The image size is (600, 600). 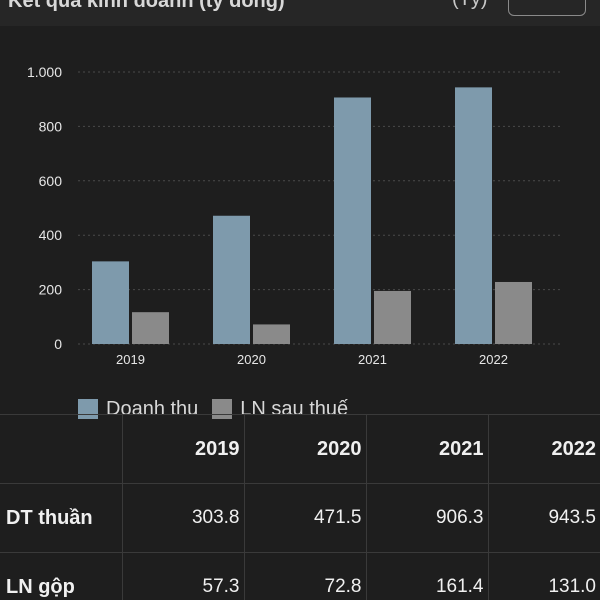 I want to click on x-tick-label: 2020, so click(x=251, y=359).